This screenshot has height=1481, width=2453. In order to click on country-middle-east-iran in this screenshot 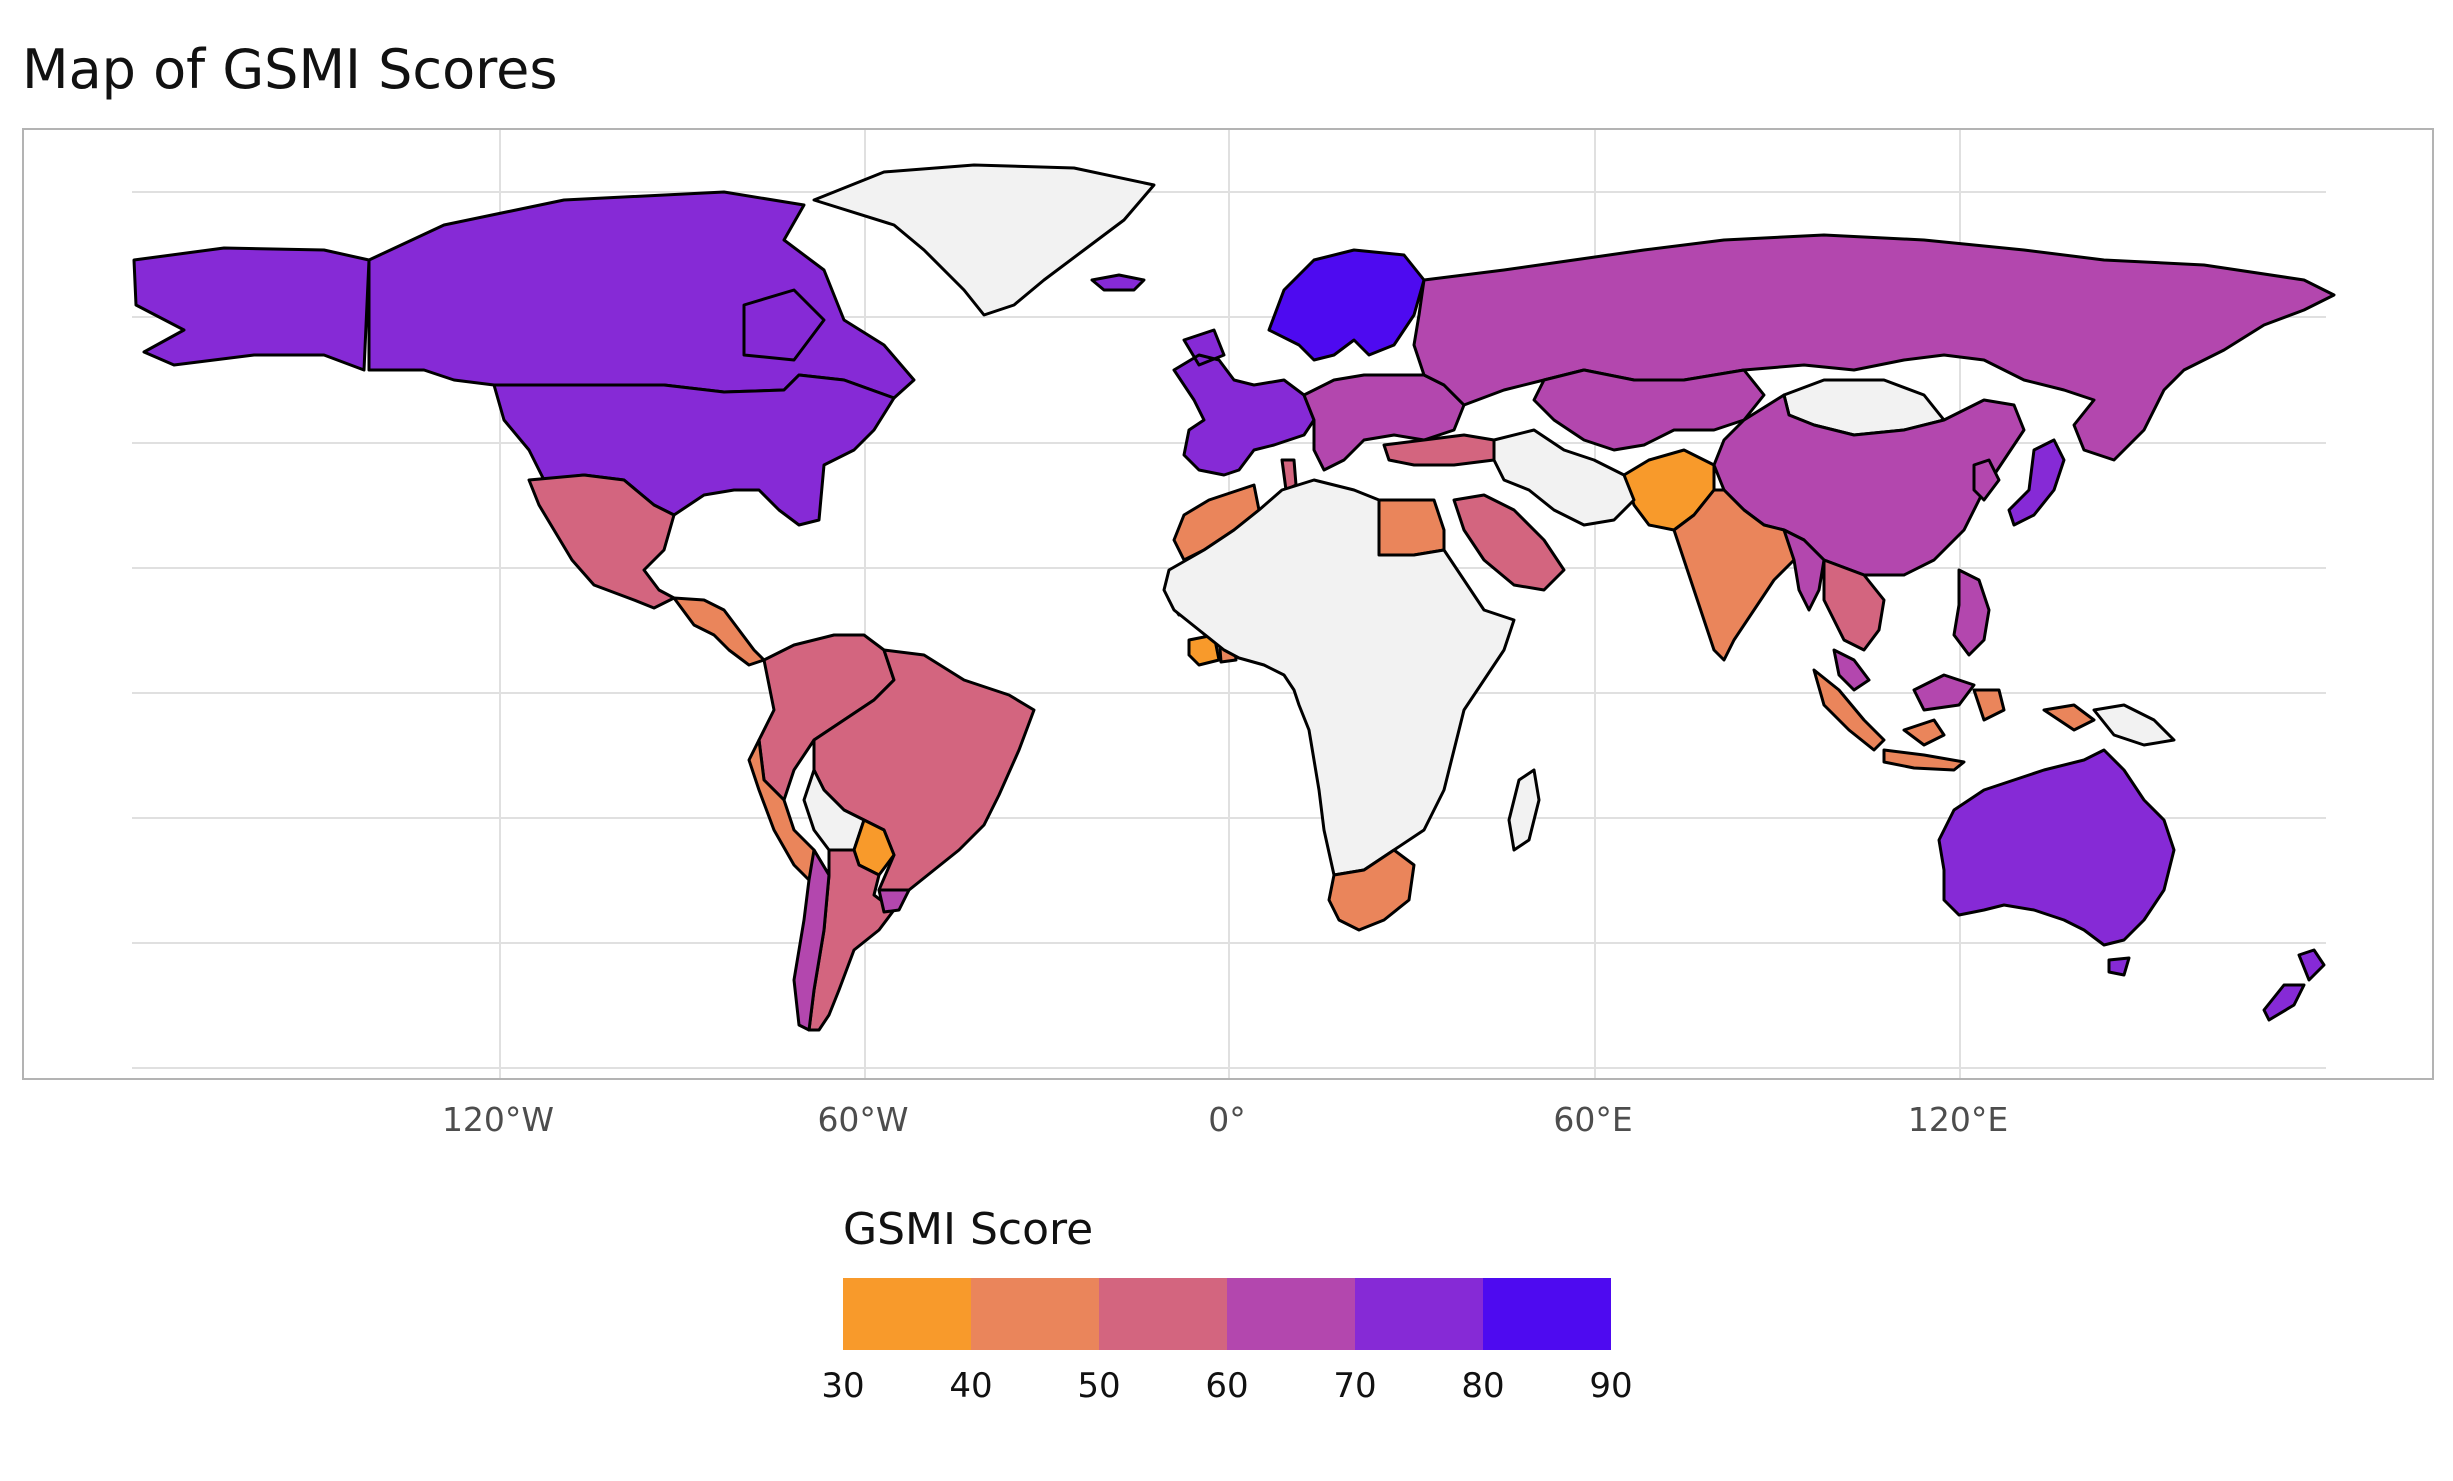, I will do `click(1564, 477)`.